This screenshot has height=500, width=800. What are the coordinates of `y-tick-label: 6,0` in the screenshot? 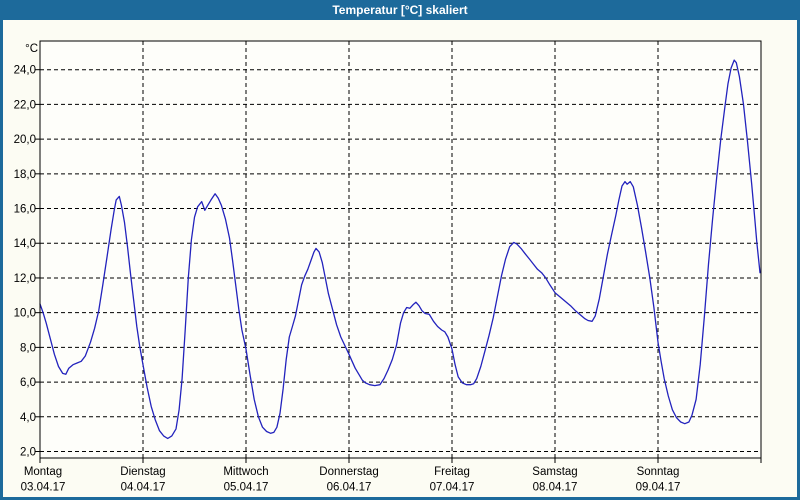 It's located at (28, 383).